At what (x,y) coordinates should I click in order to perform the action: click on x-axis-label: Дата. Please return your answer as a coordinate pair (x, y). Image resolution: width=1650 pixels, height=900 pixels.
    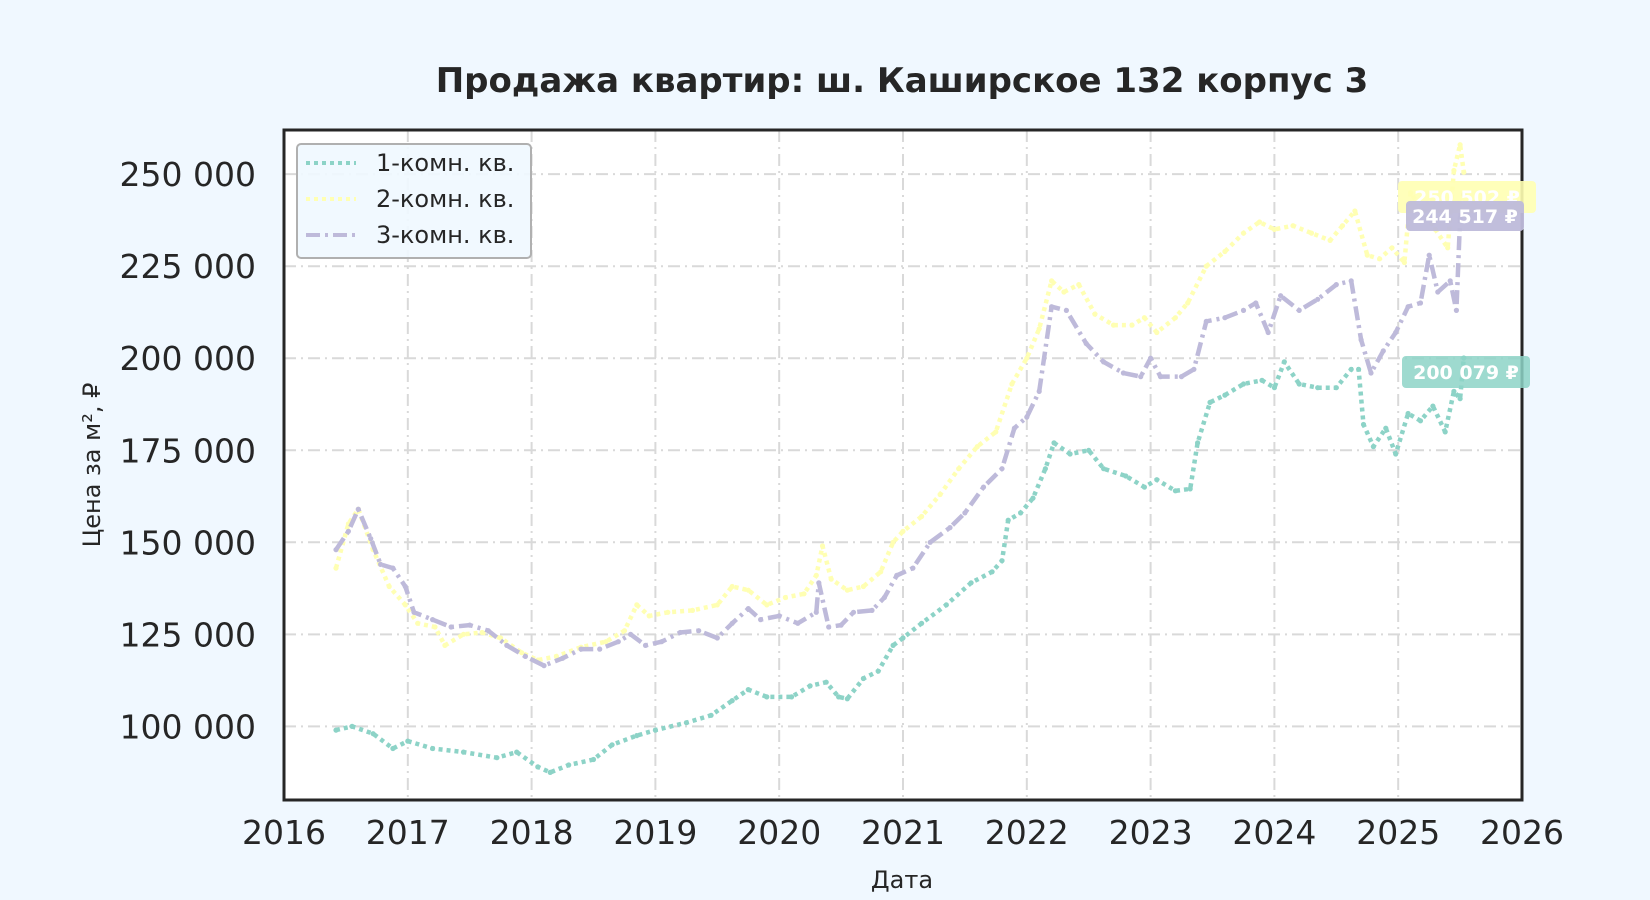
    Looking at the image, I should click on (902, 880).